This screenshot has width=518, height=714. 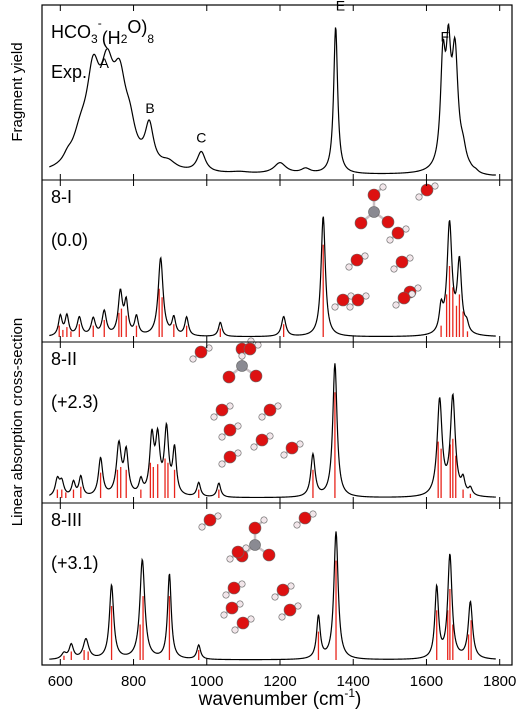 What do you see at coordinates (61, 197) in the screenshot?
I see `panel-label: 8-I` at bounding box center [61, 197].